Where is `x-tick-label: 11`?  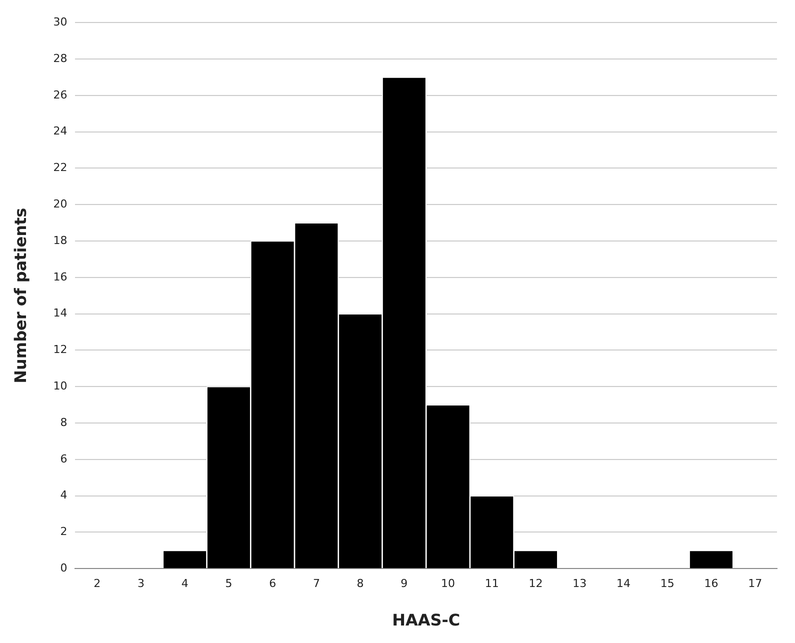
x-tick-label: 11 is located at coordinates (491, 583).